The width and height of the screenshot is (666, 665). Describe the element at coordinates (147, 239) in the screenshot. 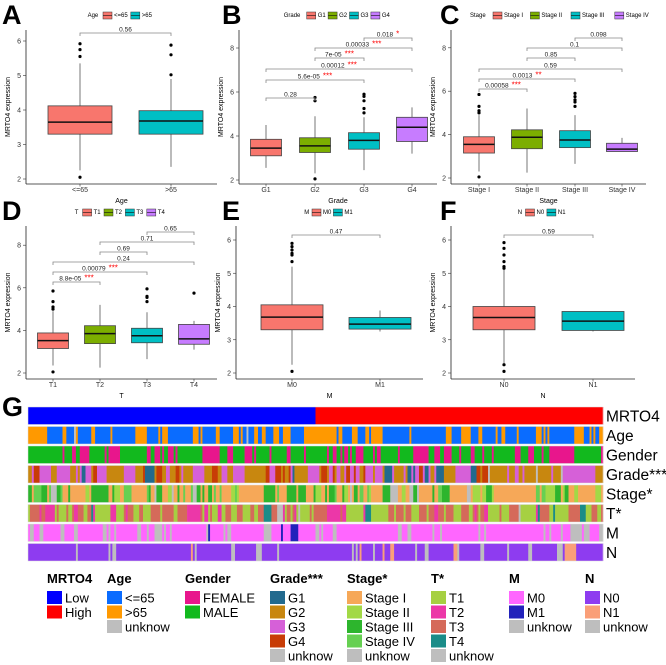

I see `p-value-text: 0.71` at that location.